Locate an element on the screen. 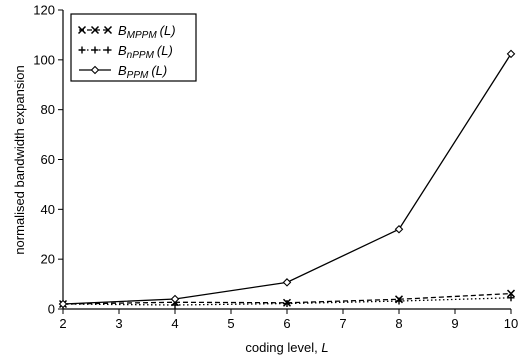 Image resolution: width=524 pixels, height=358 pixels. legend-entry-b-ppm-l: BPPM (L) is located at coordinates (123, 72).